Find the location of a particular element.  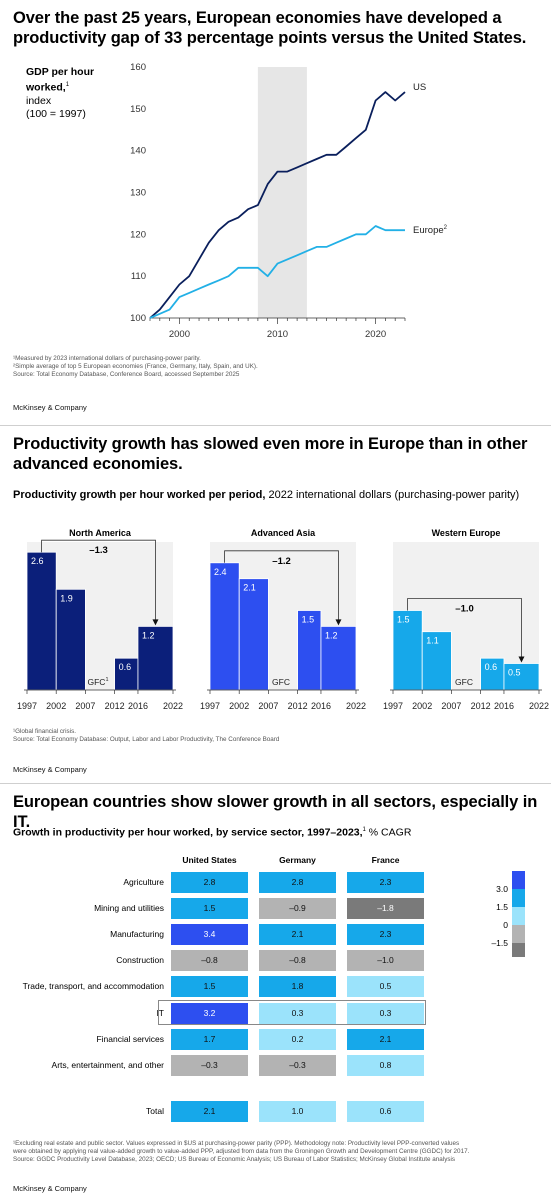

it-row-highlight is located at coordinates (292, 1012).